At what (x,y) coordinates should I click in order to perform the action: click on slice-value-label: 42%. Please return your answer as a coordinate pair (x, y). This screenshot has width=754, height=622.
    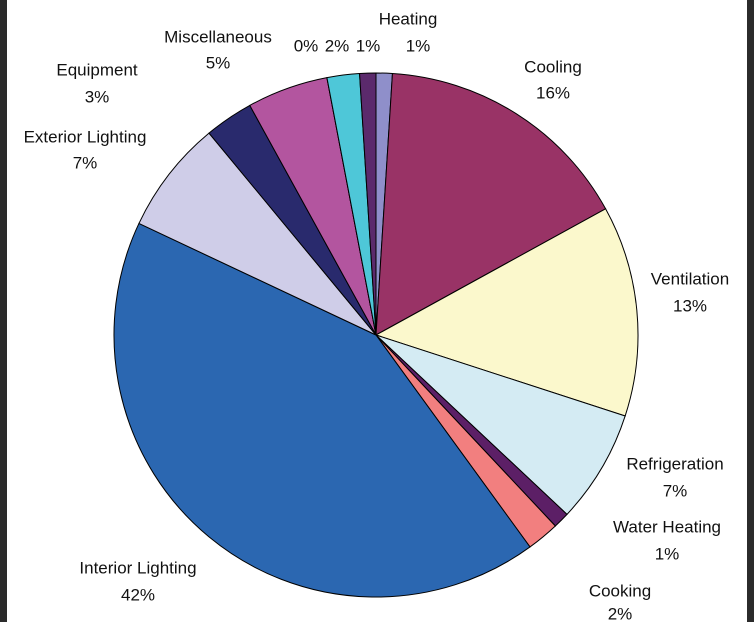
    Looking at the image, I should click on (138, 594).